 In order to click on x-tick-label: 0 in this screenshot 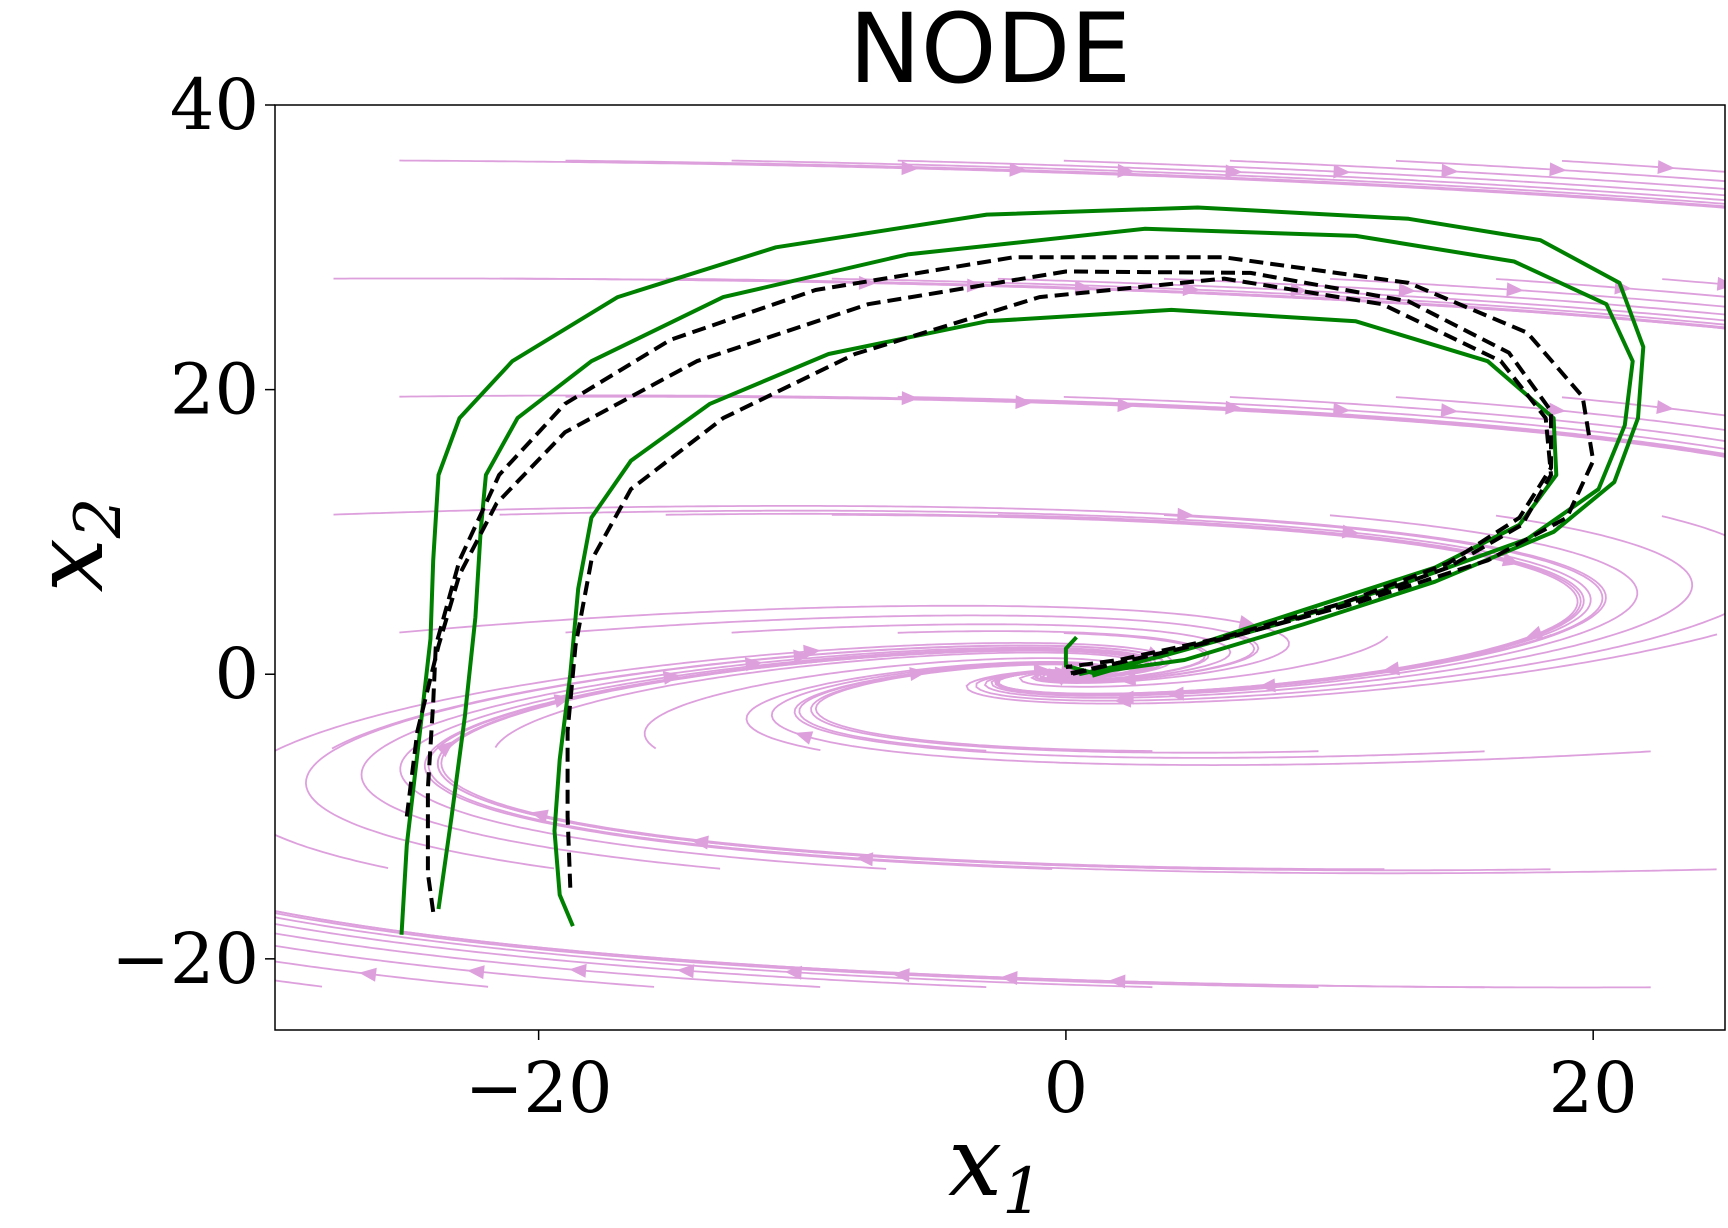, I will do `click(1066, 1088)`.